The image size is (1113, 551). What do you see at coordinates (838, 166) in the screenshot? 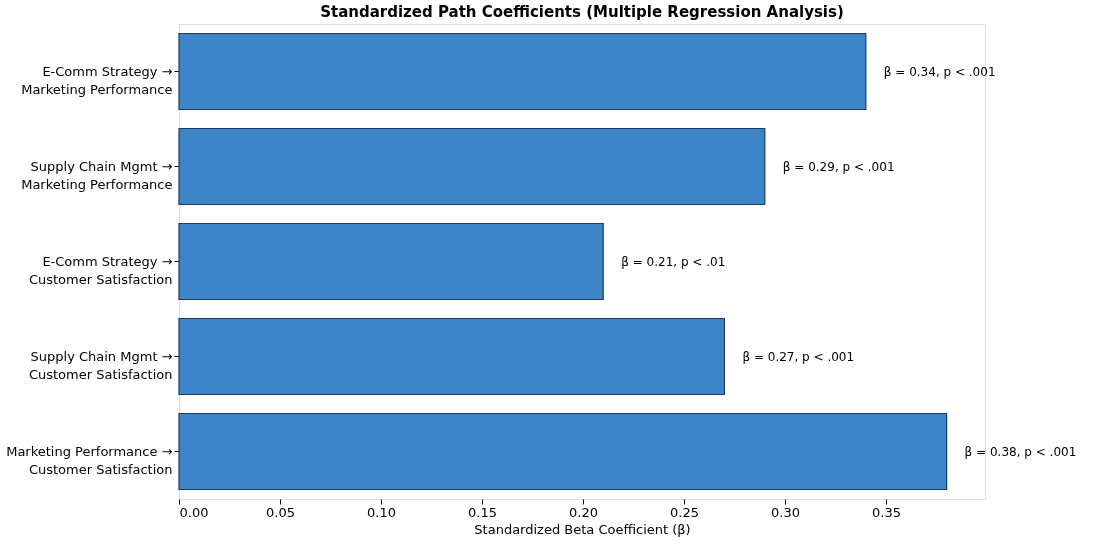
I see `data-label: β = 0.29, p < .001` at bounding box center [838, 166].